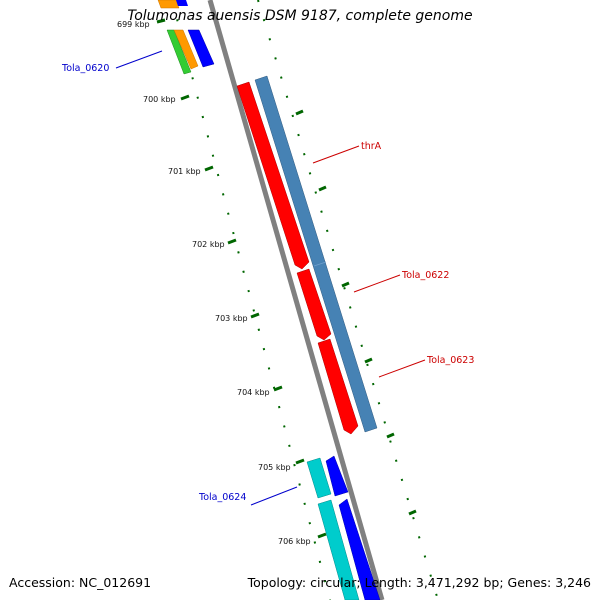 The image size is (600, 600). I want to click on leader-thrA, so click(336, 154).